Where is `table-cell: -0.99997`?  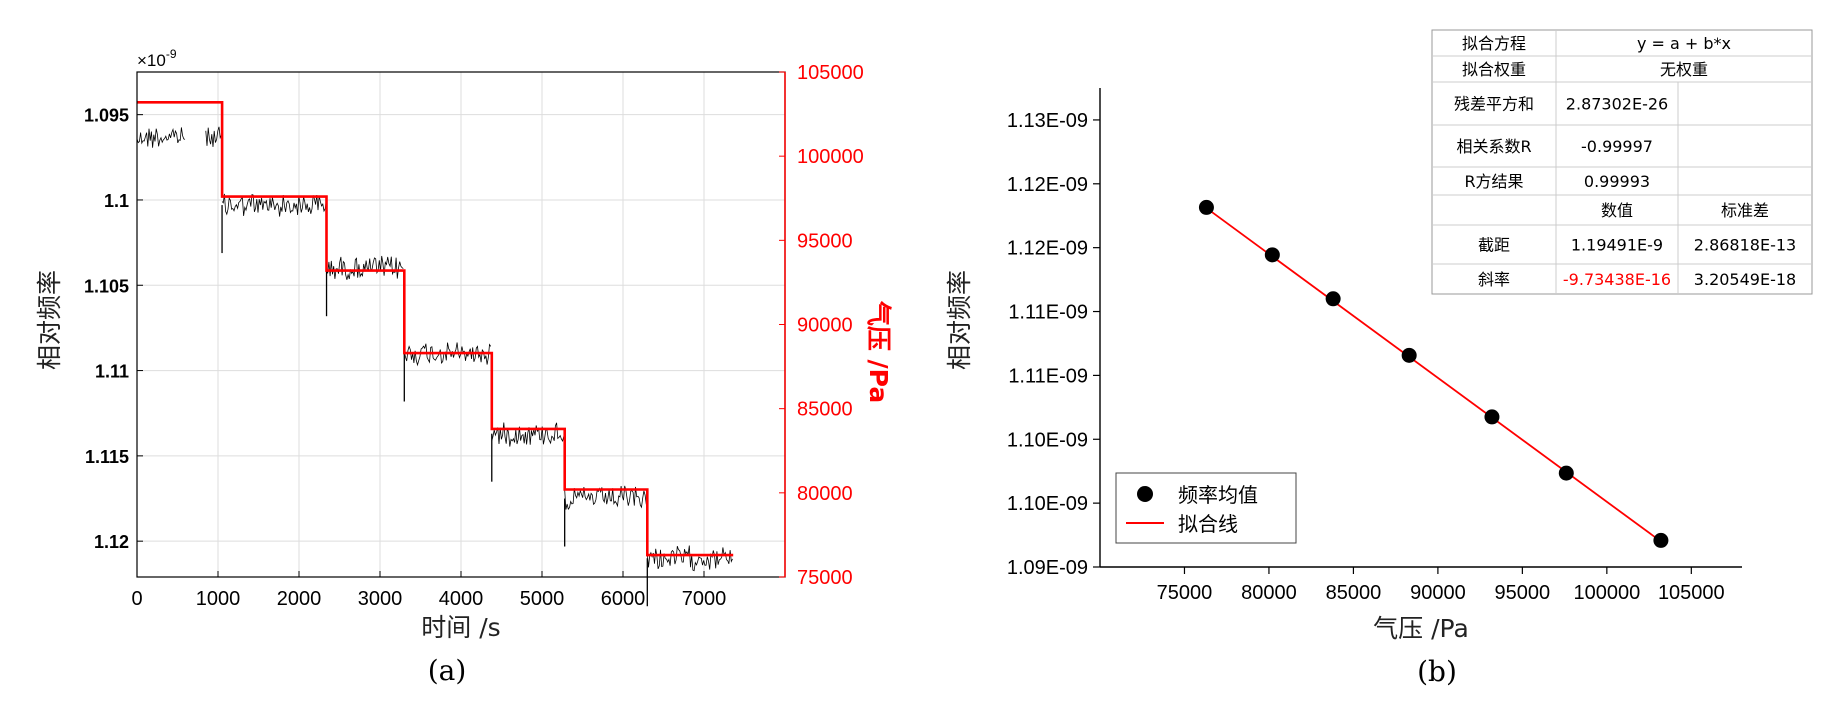
table-cell: -0.99997 is located at coordinates (1617, 146).